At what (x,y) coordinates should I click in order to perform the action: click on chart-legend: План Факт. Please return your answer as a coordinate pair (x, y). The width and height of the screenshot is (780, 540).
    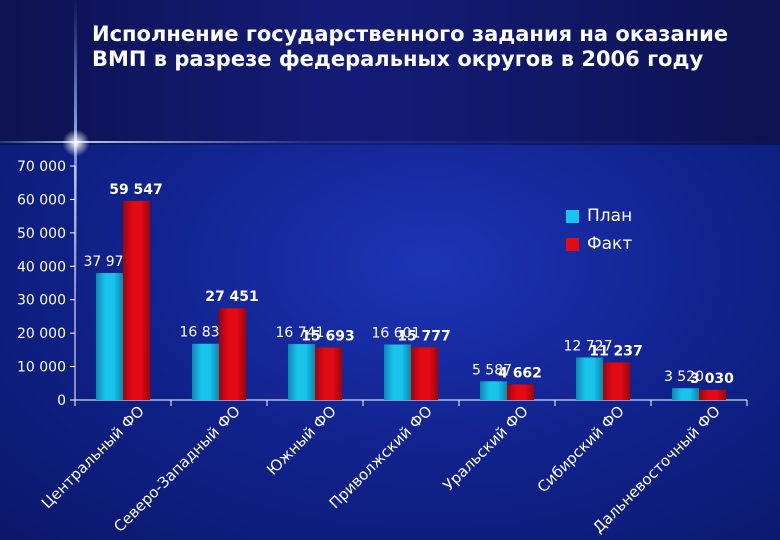
    Looking at the image, I should click on (599, 230).